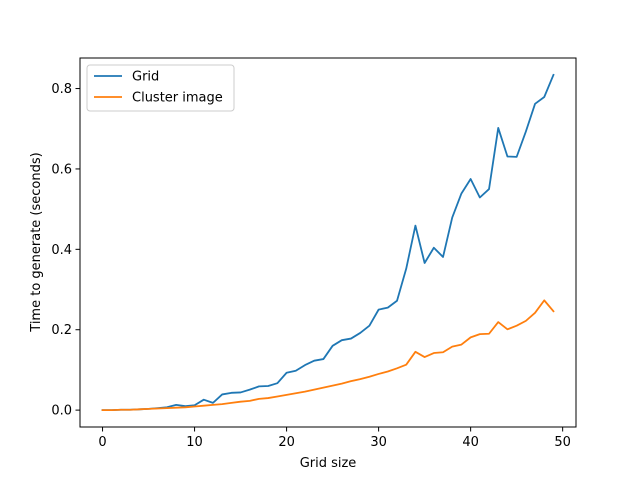  Describe the element at coordinates (61, 89) in the screenshot. I see `y-tick-label: 0.8` at that location.